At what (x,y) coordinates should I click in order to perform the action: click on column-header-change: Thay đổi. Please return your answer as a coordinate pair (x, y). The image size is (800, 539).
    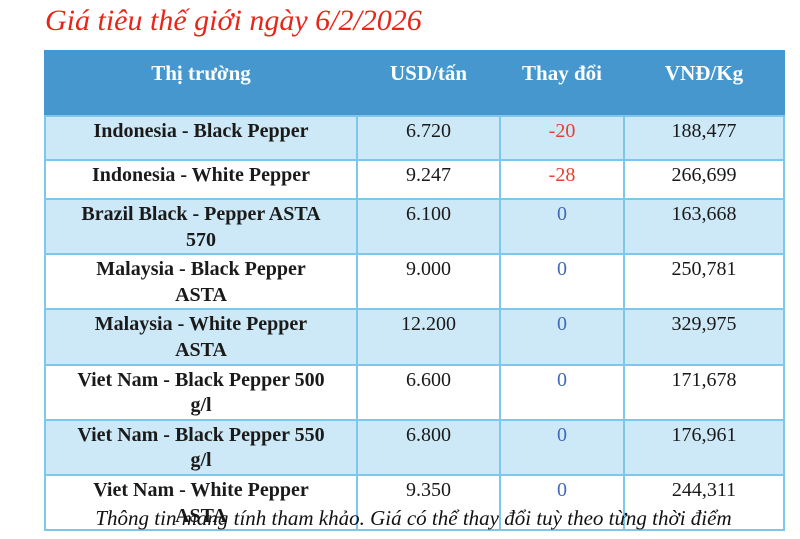
    Looking at the image, I should click on (562, 83).